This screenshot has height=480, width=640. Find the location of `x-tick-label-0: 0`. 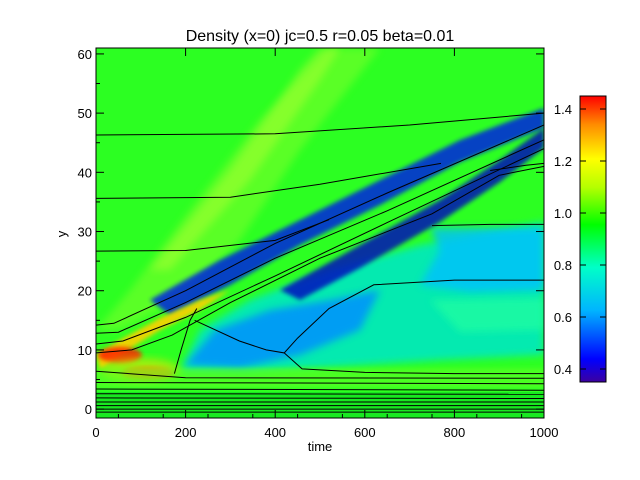

x-tick-label-0: 0 is located at coordinates (95, 432).